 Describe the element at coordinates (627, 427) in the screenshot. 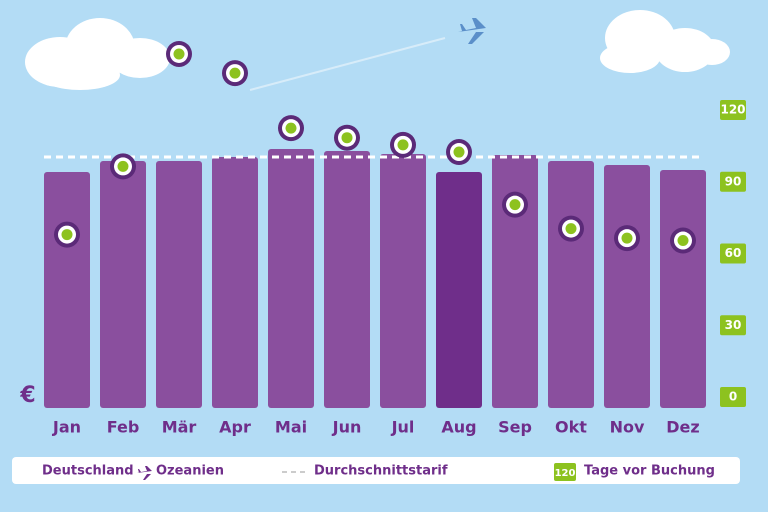

I see `x-tick-label: Nov` at that location.